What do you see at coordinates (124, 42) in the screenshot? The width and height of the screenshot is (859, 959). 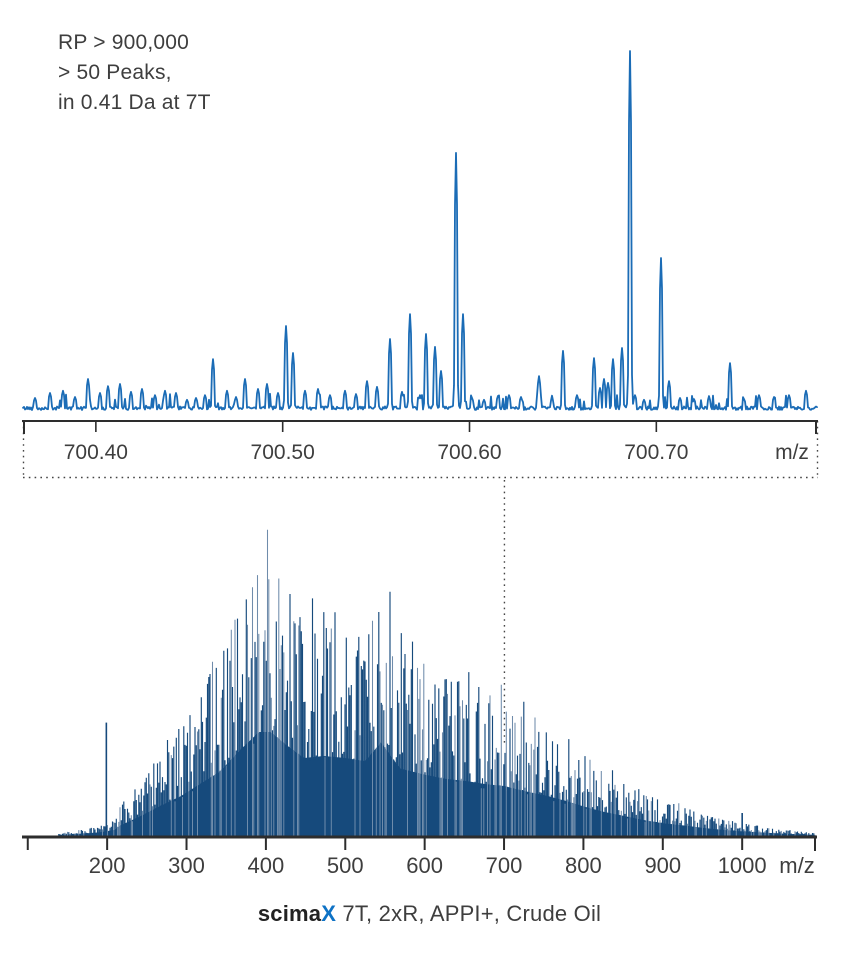 I see `annotation-line-1: RP > 900,000` at bounding box center [124, 42].